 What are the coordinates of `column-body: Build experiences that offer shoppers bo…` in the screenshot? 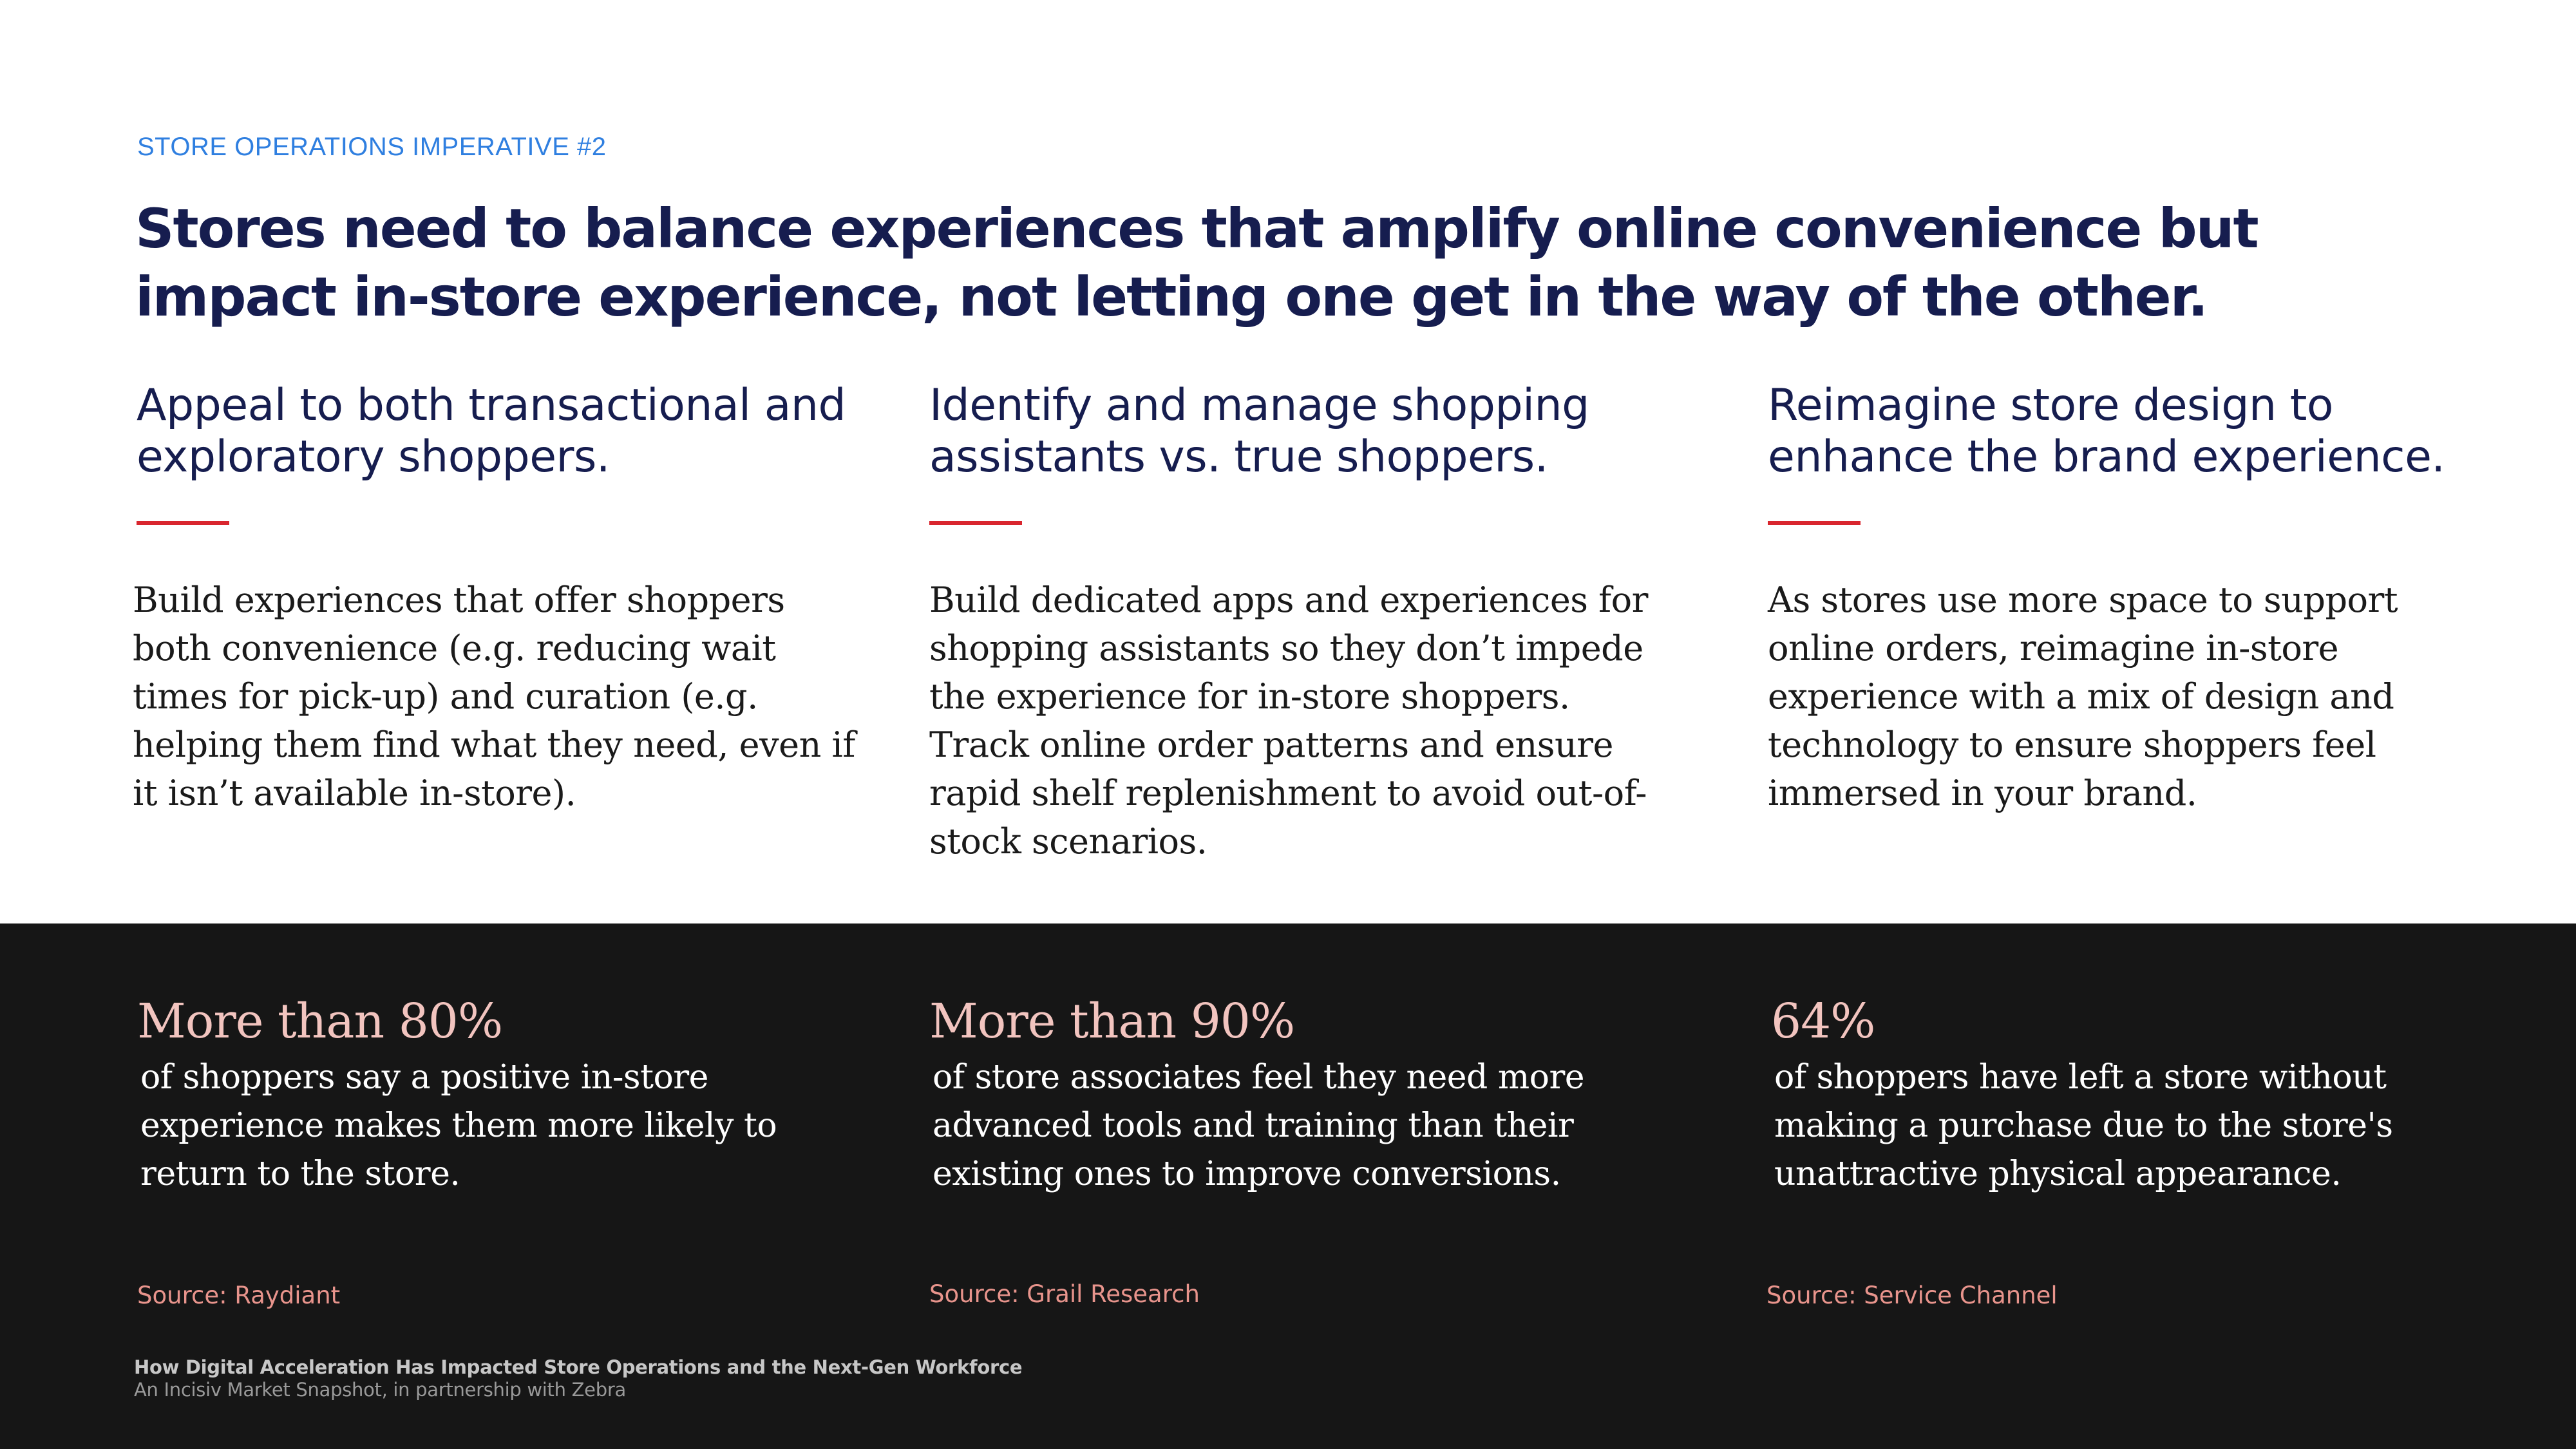 It's located at (494, 696).